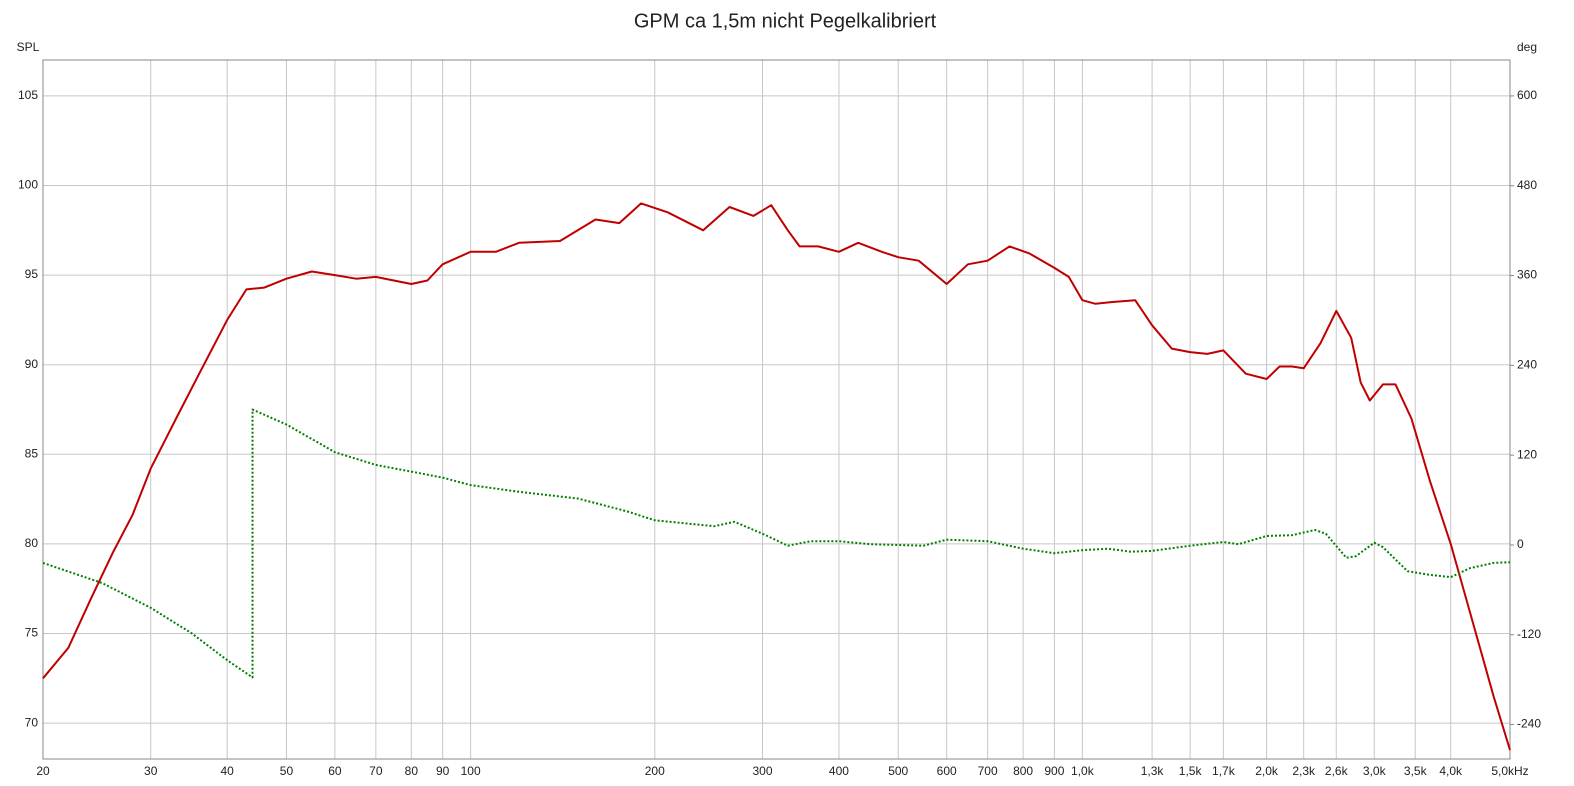 The height and width of the screenshot is (786, 1574). I want to click on x-tick-label: 40, so click(227, 771).